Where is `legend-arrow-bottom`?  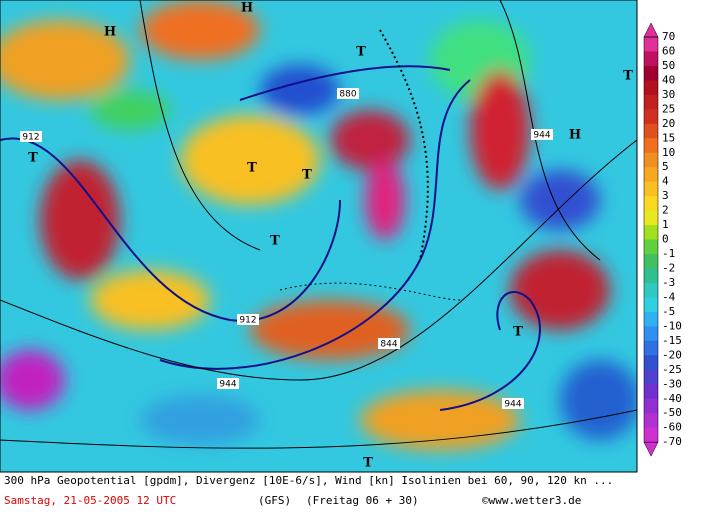 legend-arrow-bottom is located at coordinates (651, 449).